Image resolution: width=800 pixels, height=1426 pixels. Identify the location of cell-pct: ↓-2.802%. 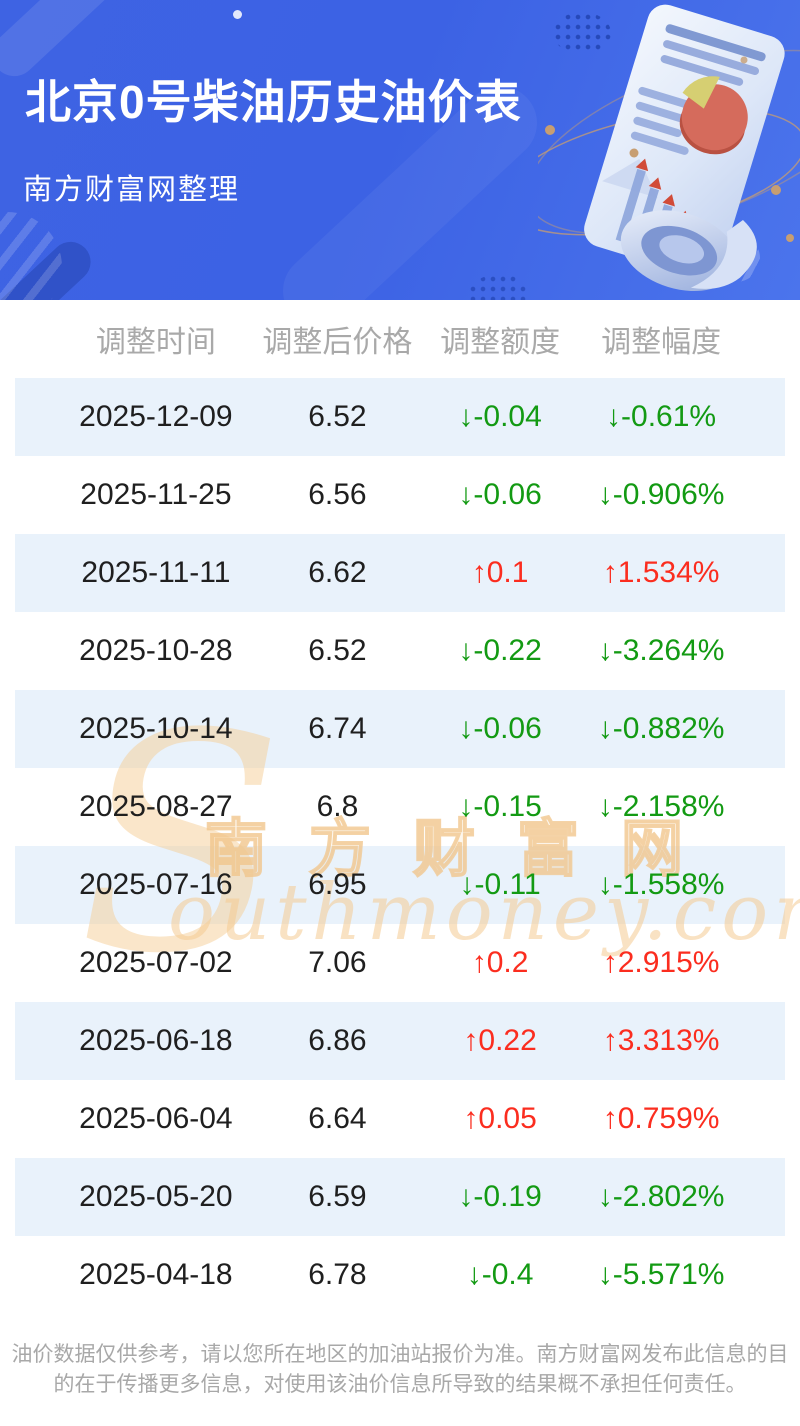
(661, 1196).